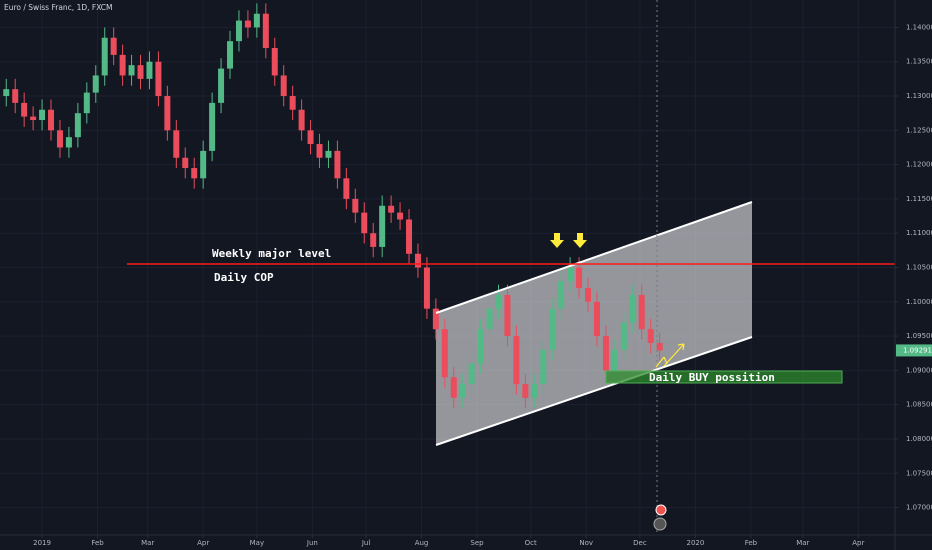 This screenshot has height=550, width=932. What do you see at coordinates (919, 439) in the screenshot?
I see `y-tick-label: 1.08000` at bounding box center [919, 439].